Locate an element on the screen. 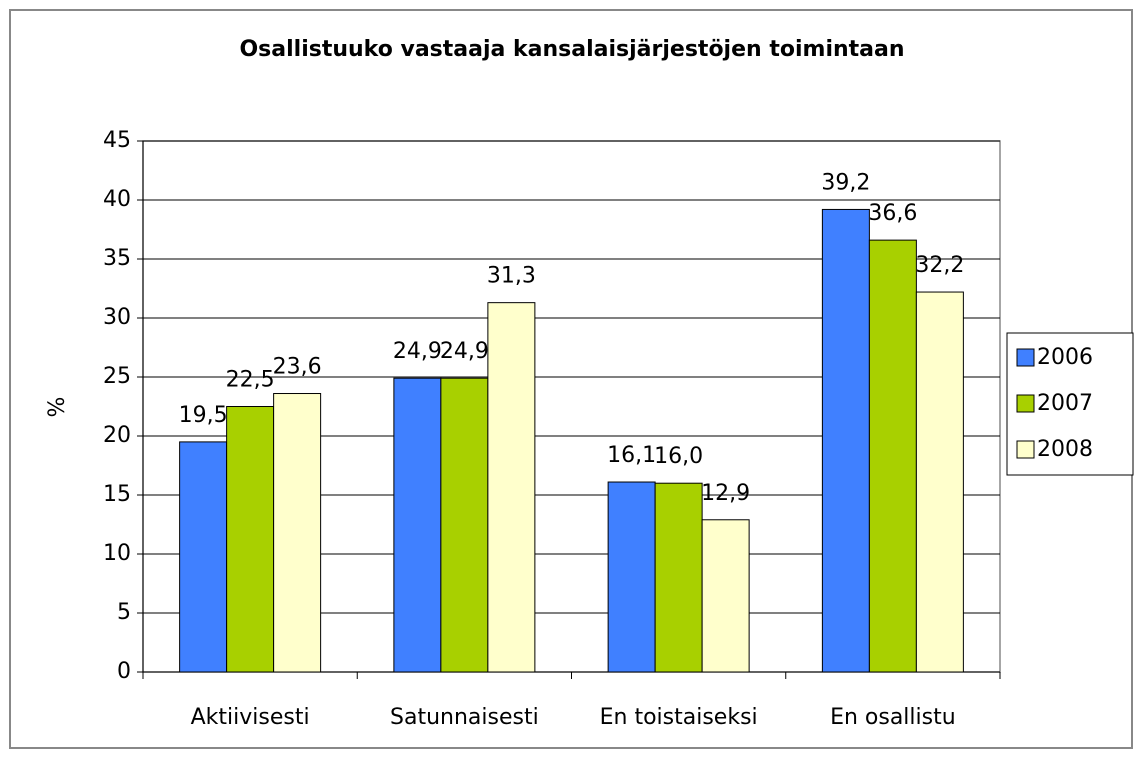  x-tick-label: Aktiivisesti is located at coordinates (250, 717).